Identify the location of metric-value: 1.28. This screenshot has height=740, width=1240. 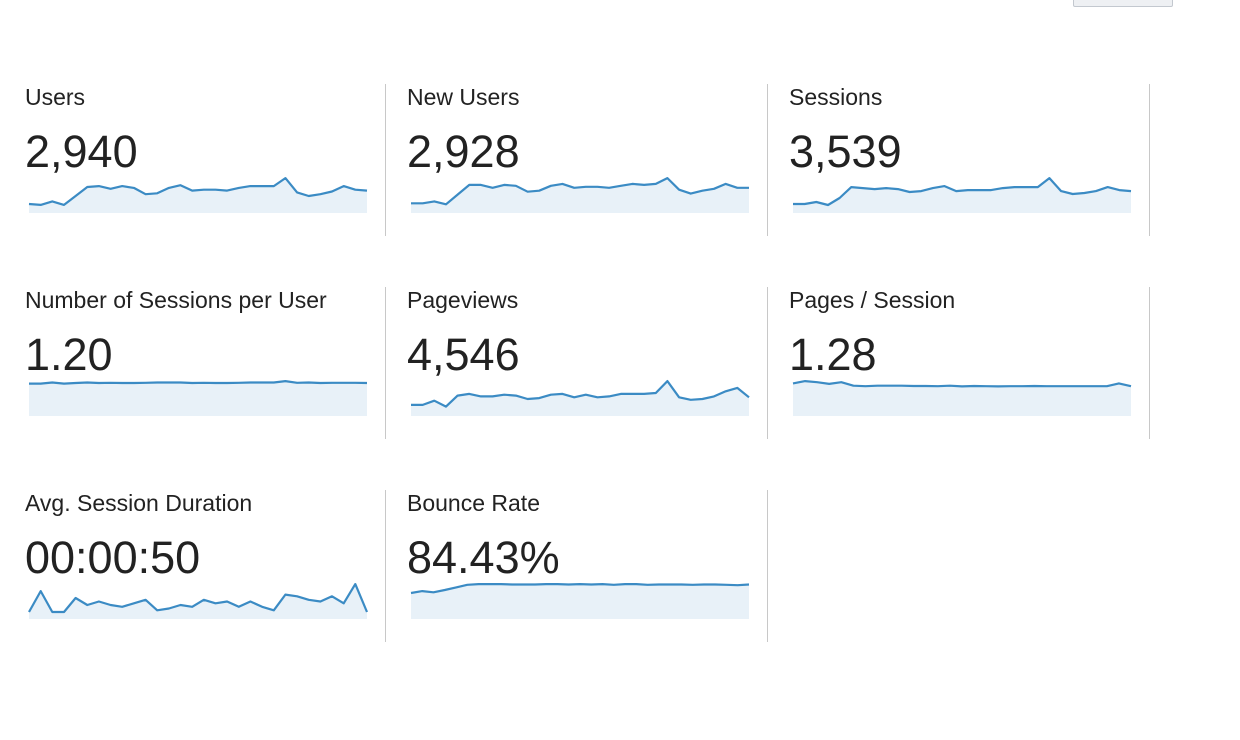
(833, 354).